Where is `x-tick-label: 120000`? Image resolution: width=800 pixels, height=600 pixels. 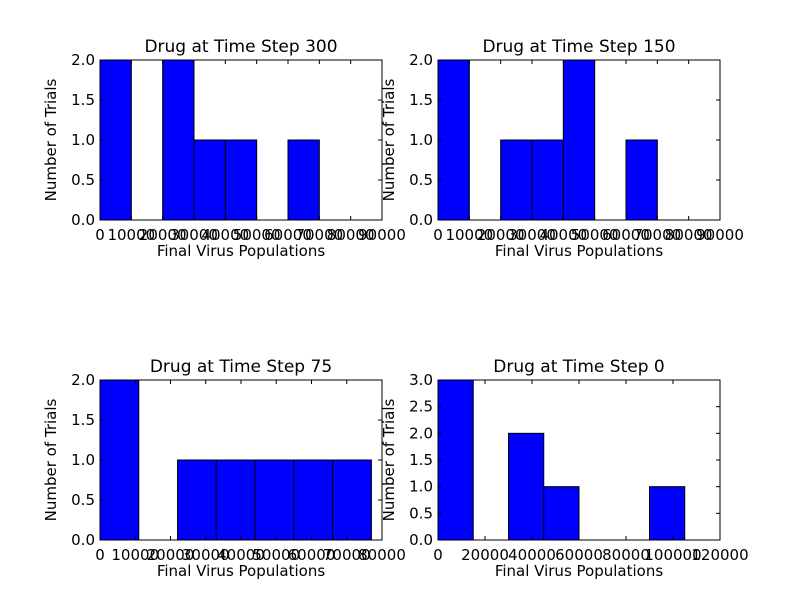
x-tick-label: 120000 is located at coordinates (719, 555).